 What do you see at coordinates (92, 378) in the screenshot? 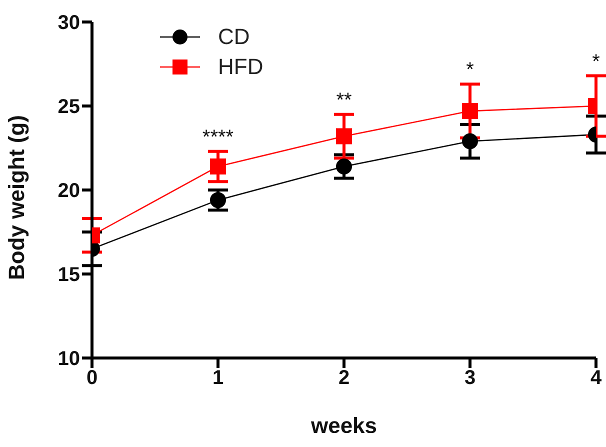
I see `x-tick-label: 0` at bounding box center [92, 378].